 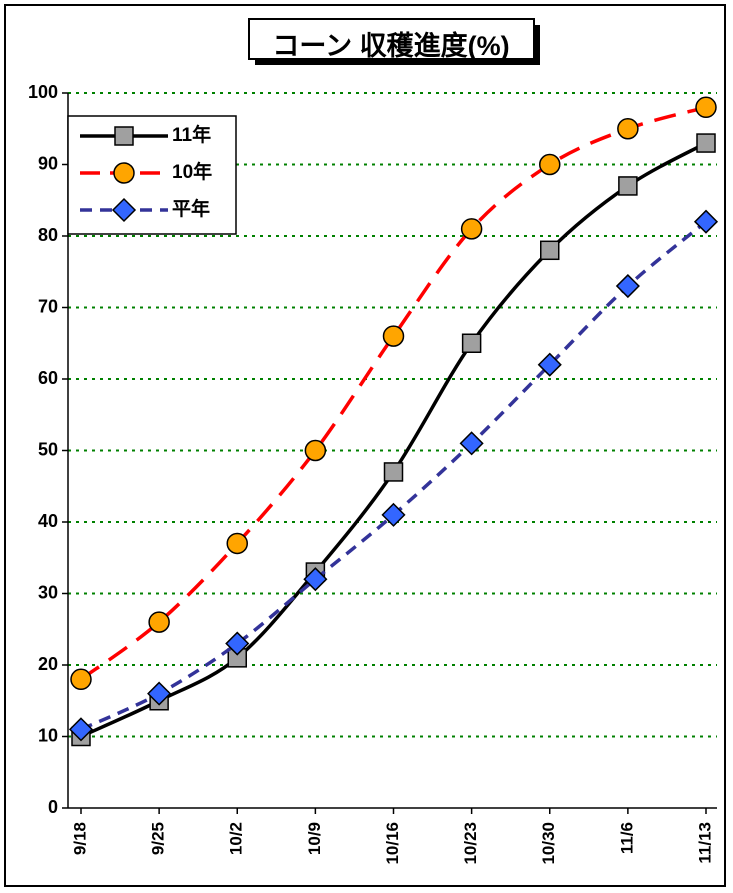 What do you see at coordinates (53, 807) in the screenshot?
I see `y-tick-label: 0` at bounding box center [53, 807].